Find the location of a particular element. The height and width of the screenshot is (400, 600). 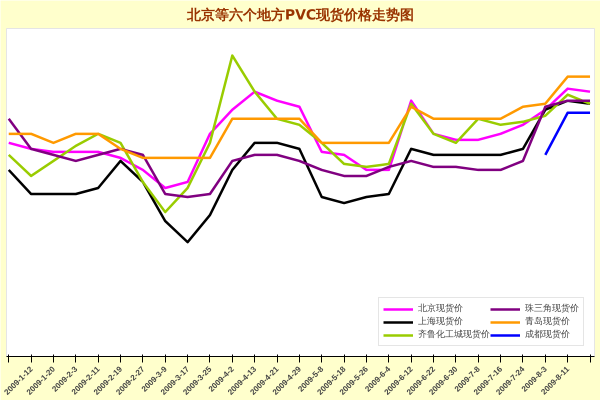

legend-label: 珠三角现货价 is located at coordinates (552, 308).